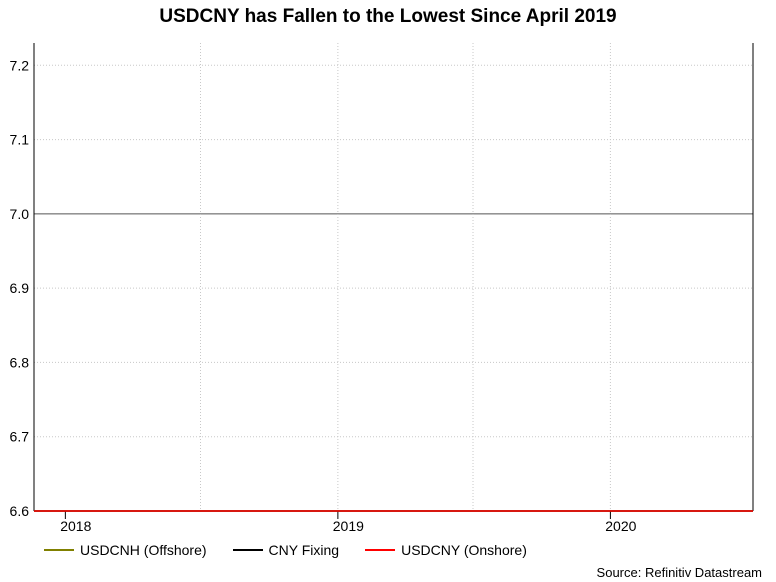 This screenshot has width=776, height=582. What do you see at coordinates (464, 550) in the screenshot?
I see `legend-label-onshore: USDCNY (Onshore)` at bounding box center [464, 550].